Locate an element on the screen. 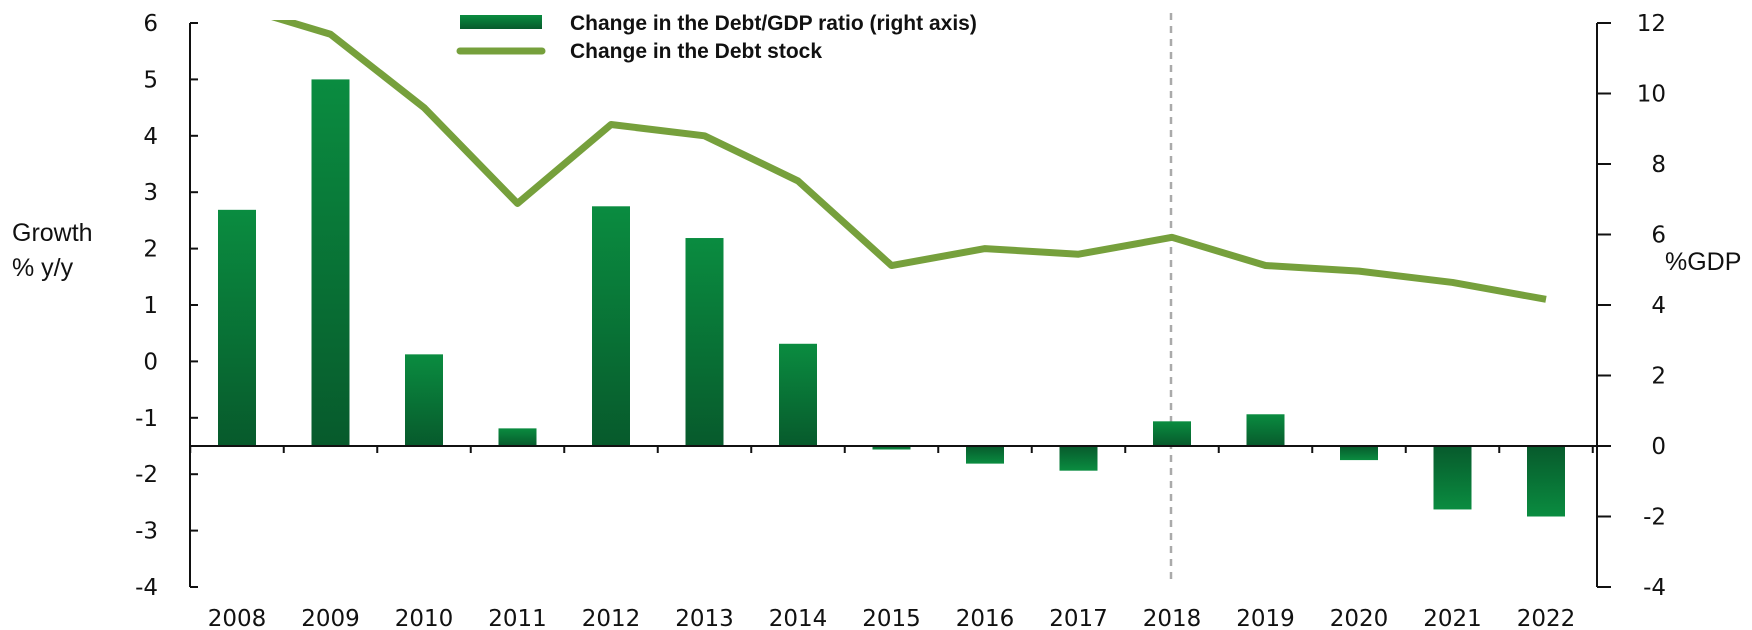 This screenshot has width=1752, height=630. left-tick-label-5: 5 is located at coordinates (150, 80).